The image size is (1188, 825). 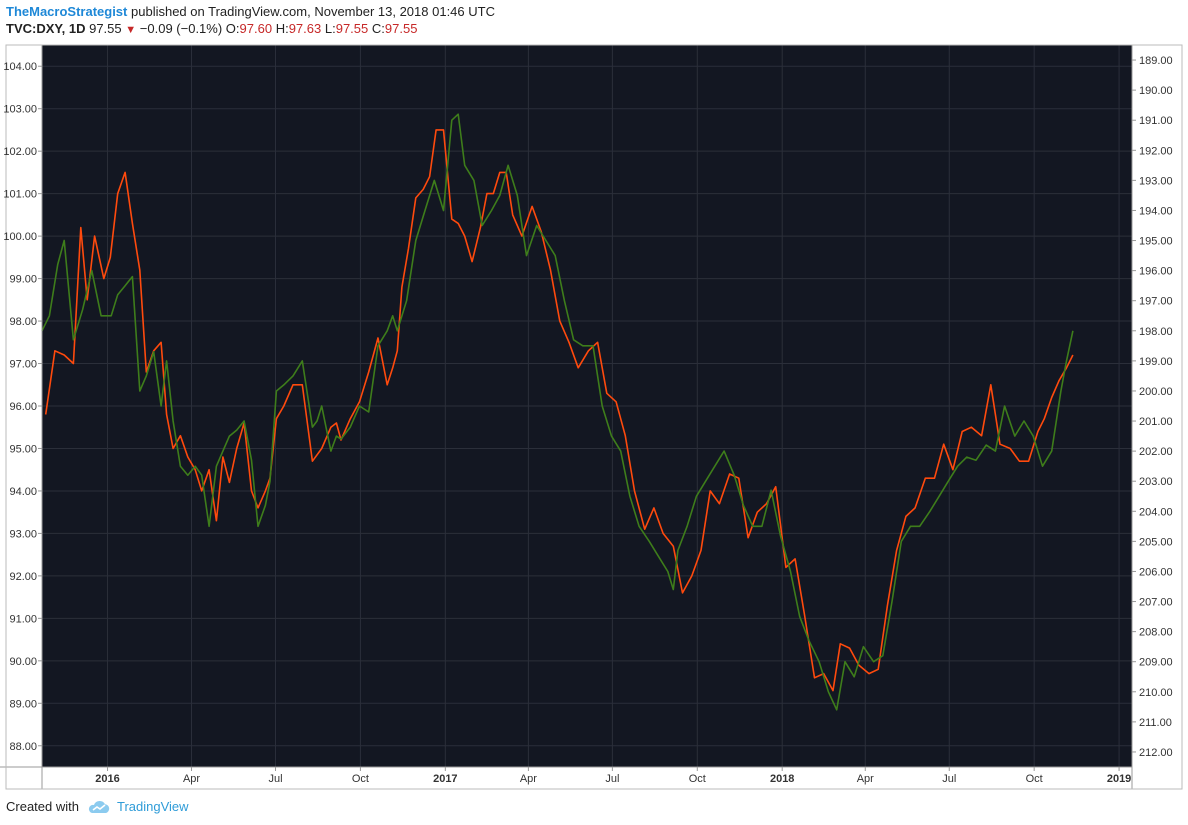 I want to click on left-tick-label: 96.00, so click(x=23, y=407).